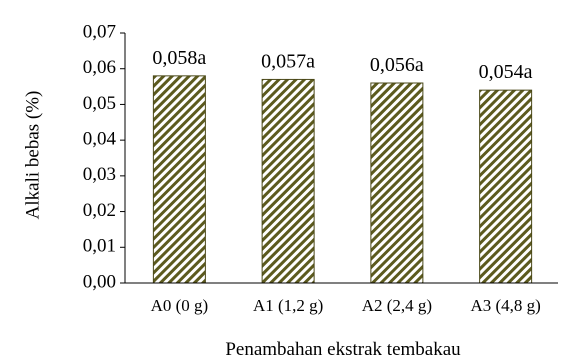 This screenshot has height=363, width=561. What do you see at coordinates (99, 174) in the screenshot?
I see `y-tick-label: 0,03` at bounding box center [99, 174].